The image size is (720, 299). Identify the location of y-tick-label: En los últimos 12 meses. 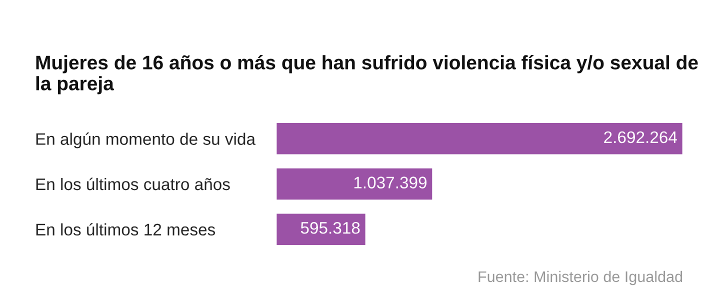
(126, 229).